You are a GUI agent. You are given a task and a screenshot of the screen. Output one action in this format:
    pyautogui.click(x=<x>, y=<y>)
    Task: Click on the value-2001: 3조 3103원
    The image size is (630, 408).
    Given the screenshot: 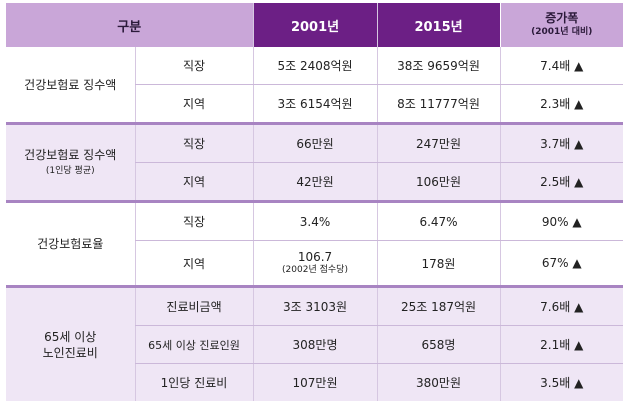 What is the action you would take?
    pyautogui.click(x=315, y=306)
    